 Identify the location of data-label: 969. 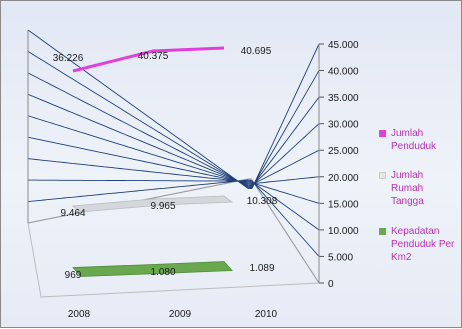
(73, 275).